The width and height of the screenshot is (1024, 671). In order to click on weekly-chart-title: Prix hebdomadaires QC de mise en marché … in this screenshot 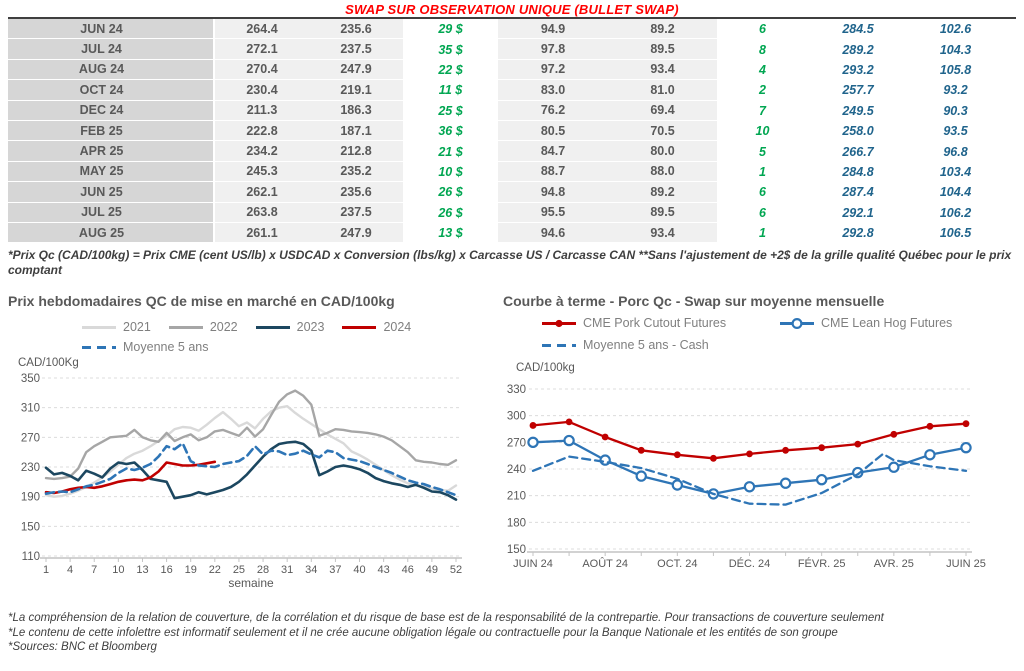, I will do `click(201, 301)`.